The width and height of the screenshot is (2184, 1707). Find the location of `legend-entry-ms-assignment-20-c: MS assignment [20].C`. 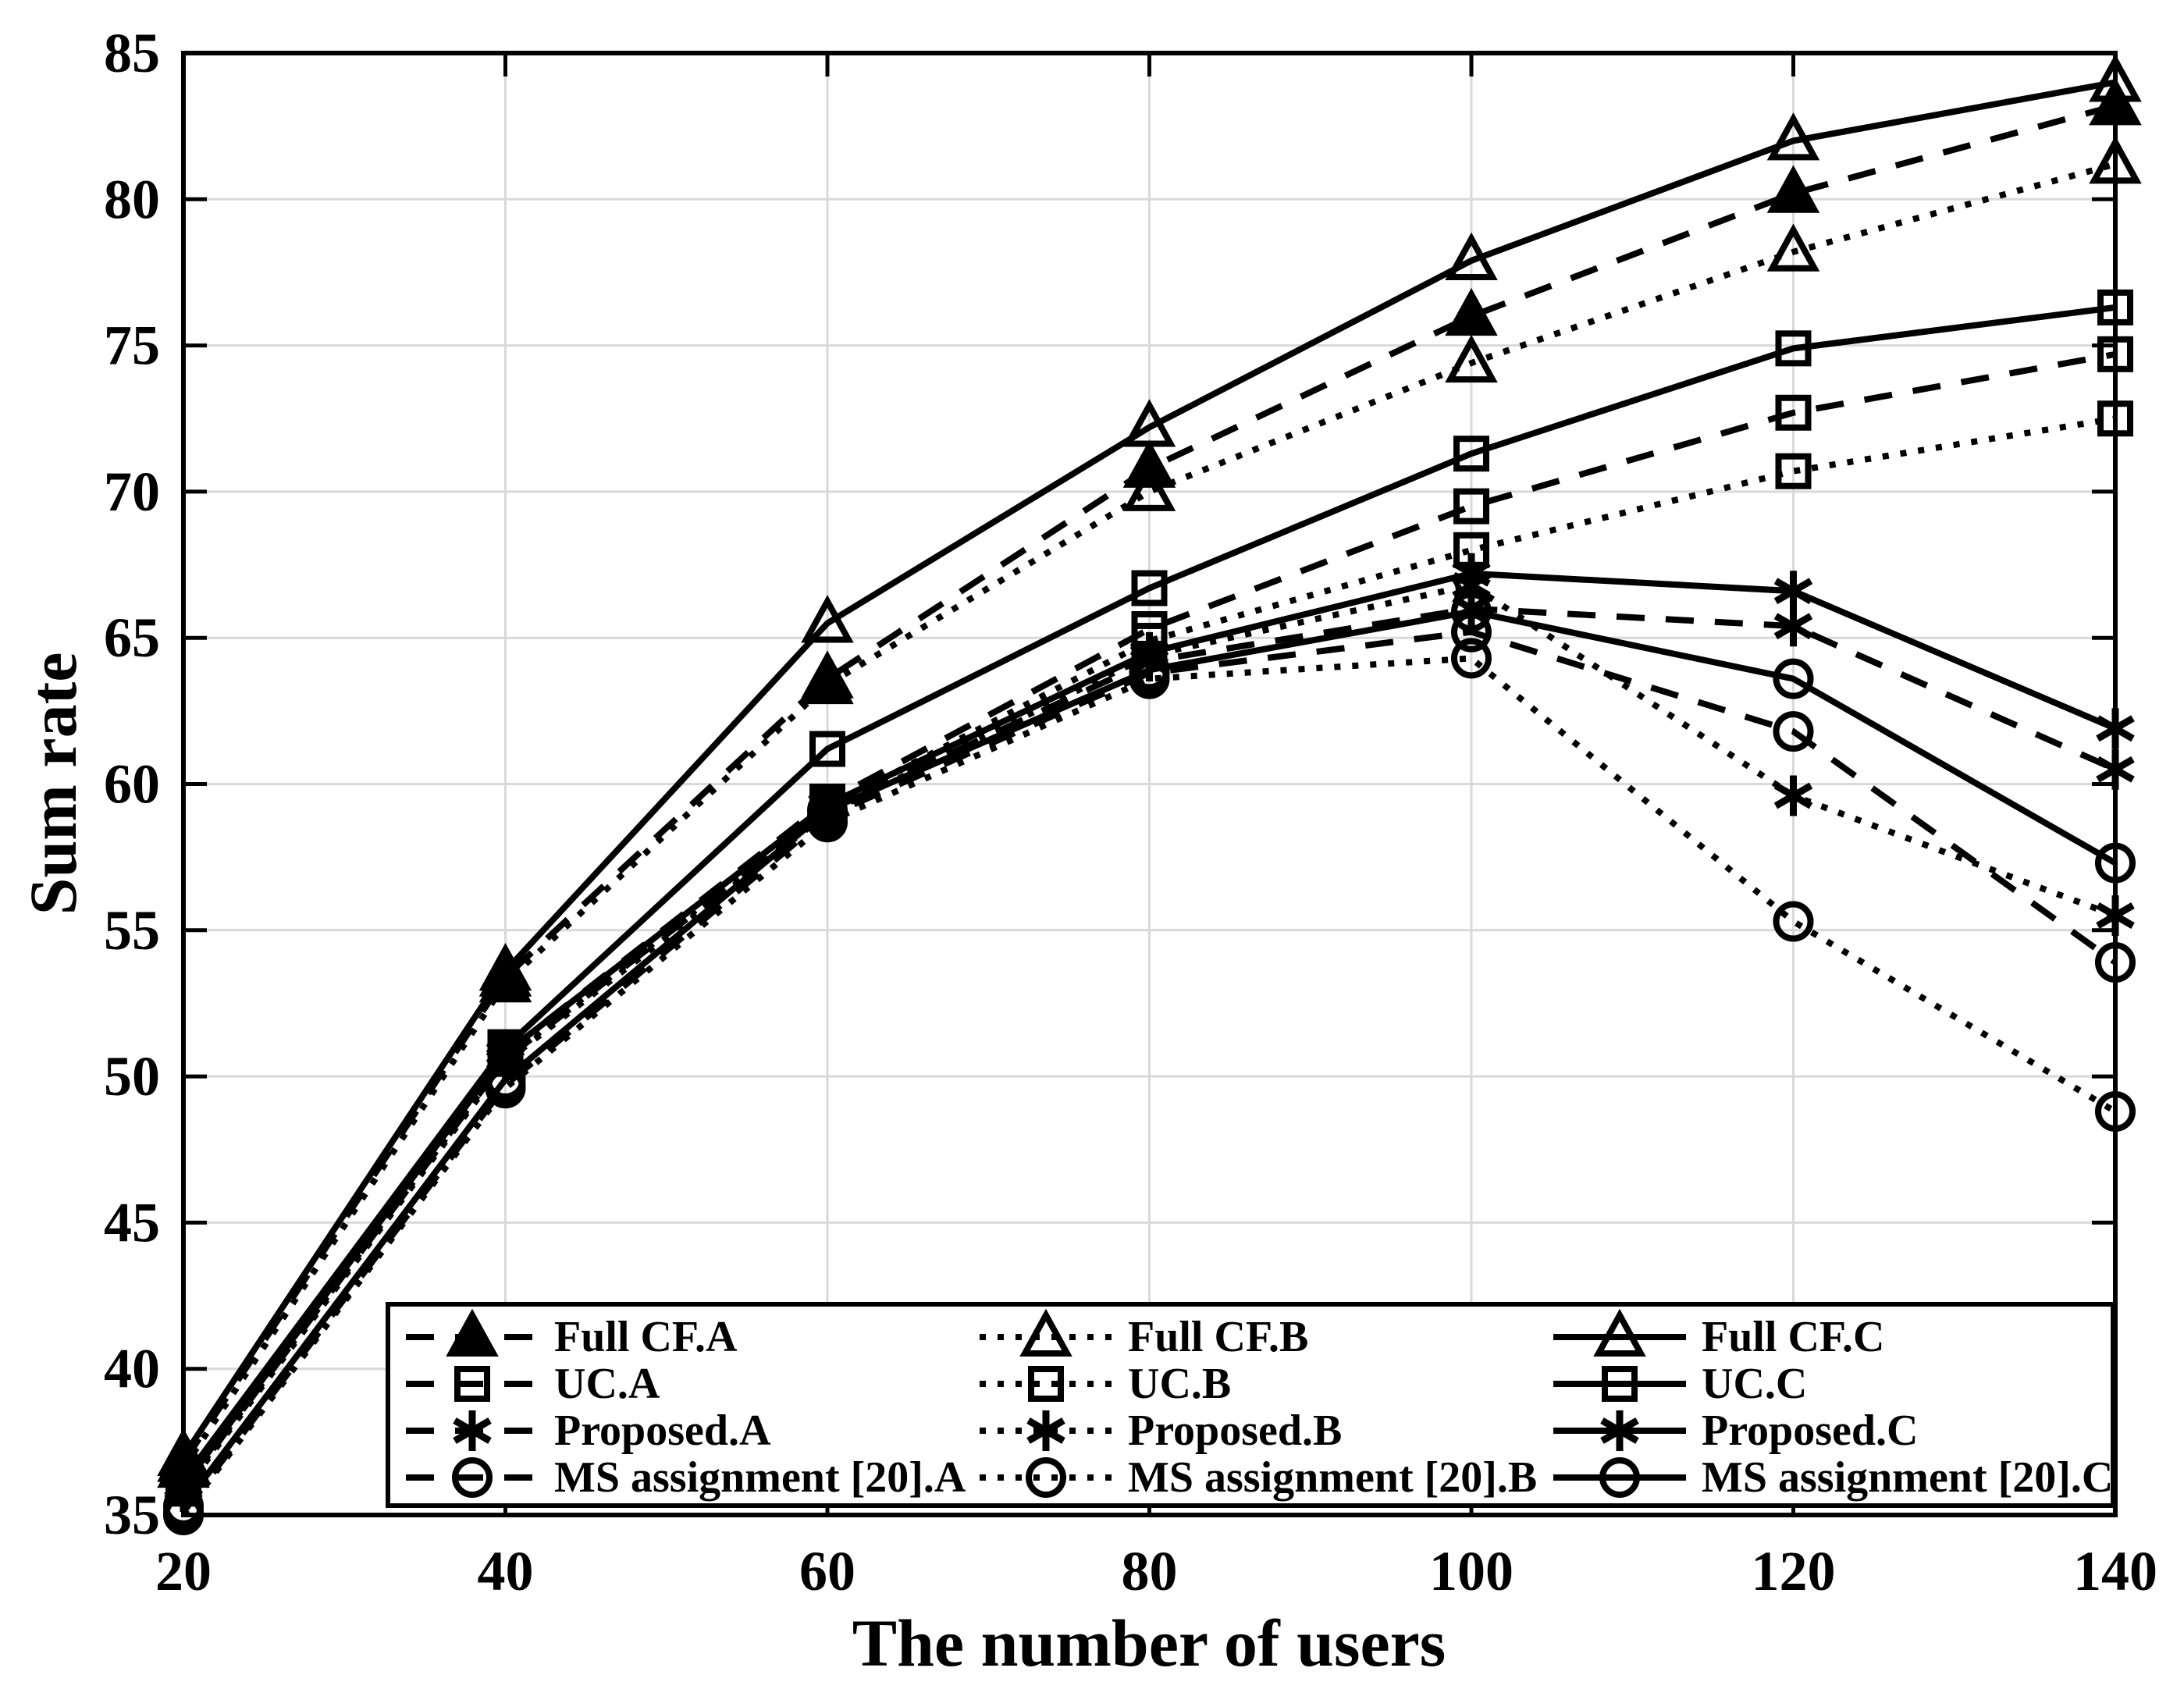

legend-entry-ms-assignment-20-c: MS assignment [20].C is located at coordinates (1833, 1477).